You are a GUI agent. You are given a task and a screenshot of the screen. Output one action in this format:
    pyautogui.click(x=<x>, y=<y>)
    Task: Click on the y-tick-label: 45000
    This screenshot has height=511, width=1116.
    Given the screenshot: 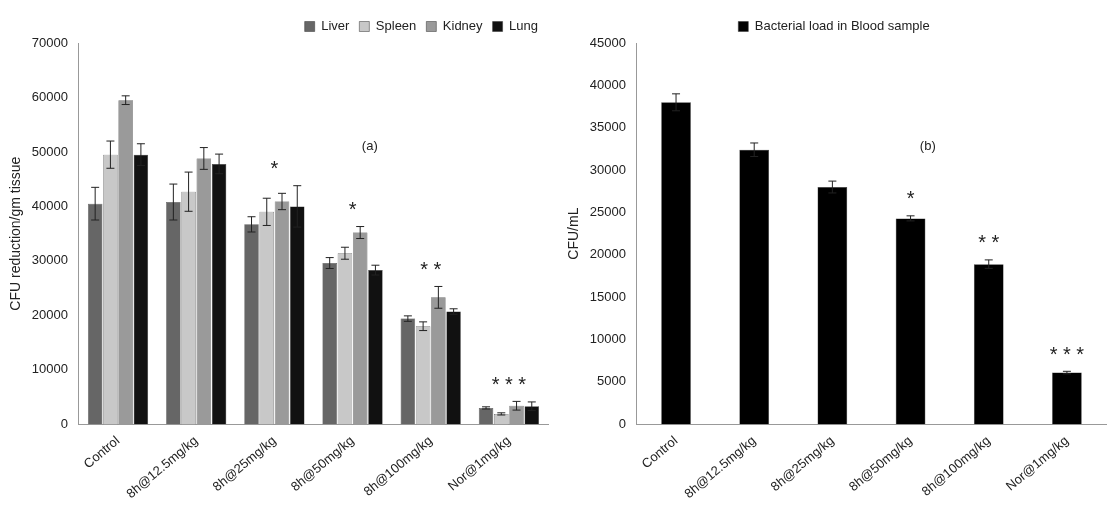 What is the action you would take?
    pyautogui.click(x=607, y=42)
    